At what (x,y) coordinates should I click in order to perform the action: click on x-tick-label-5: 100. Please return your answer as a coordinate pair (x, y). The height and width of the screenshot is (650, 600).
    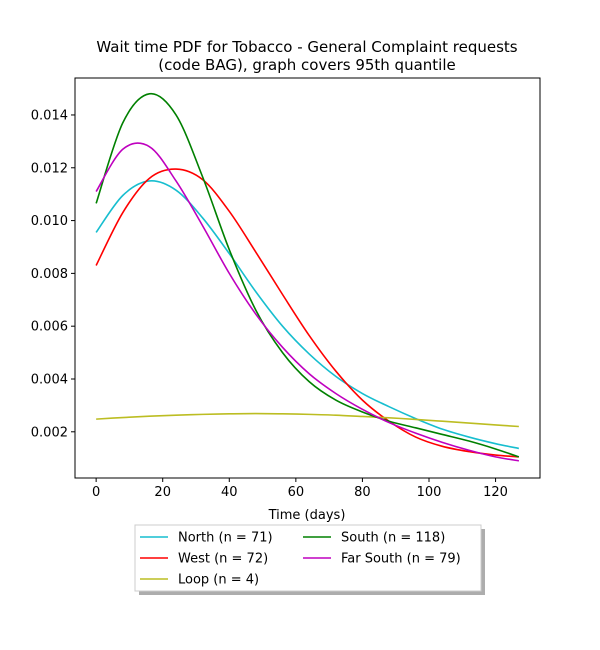
    Looking at the image, I should click on (429, 492).